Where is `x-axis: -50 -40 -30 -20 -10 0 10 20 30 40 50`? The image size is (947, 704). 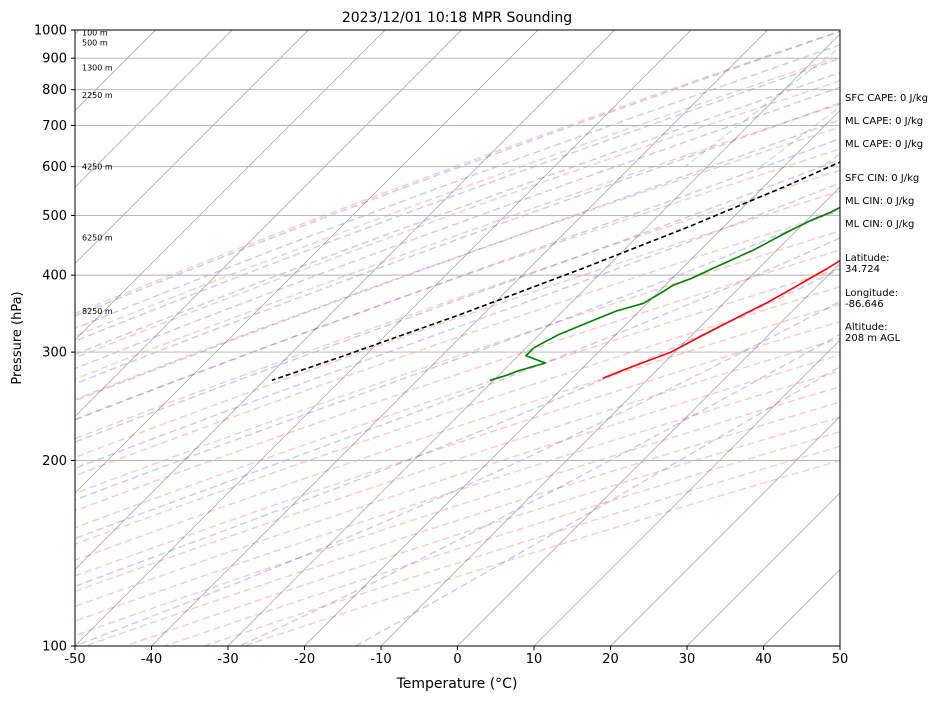
x-axis: -50 -40 -30 -20 -10 0 10 20 30 40 50 is located at coordinates (456, 656).